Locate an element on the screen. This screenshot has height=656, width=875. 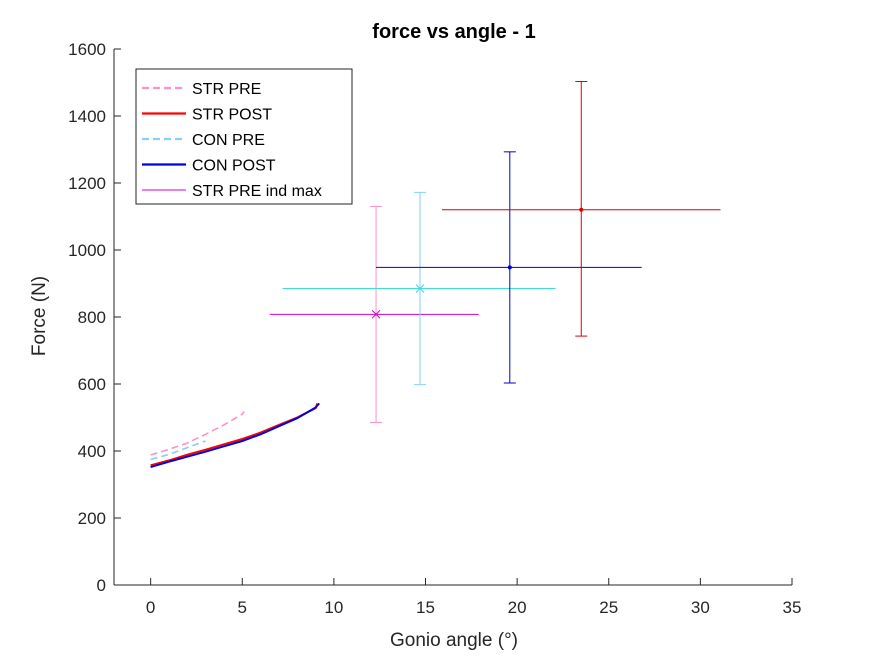
x-tick-label: 25 is located at coordinates (608, 607).